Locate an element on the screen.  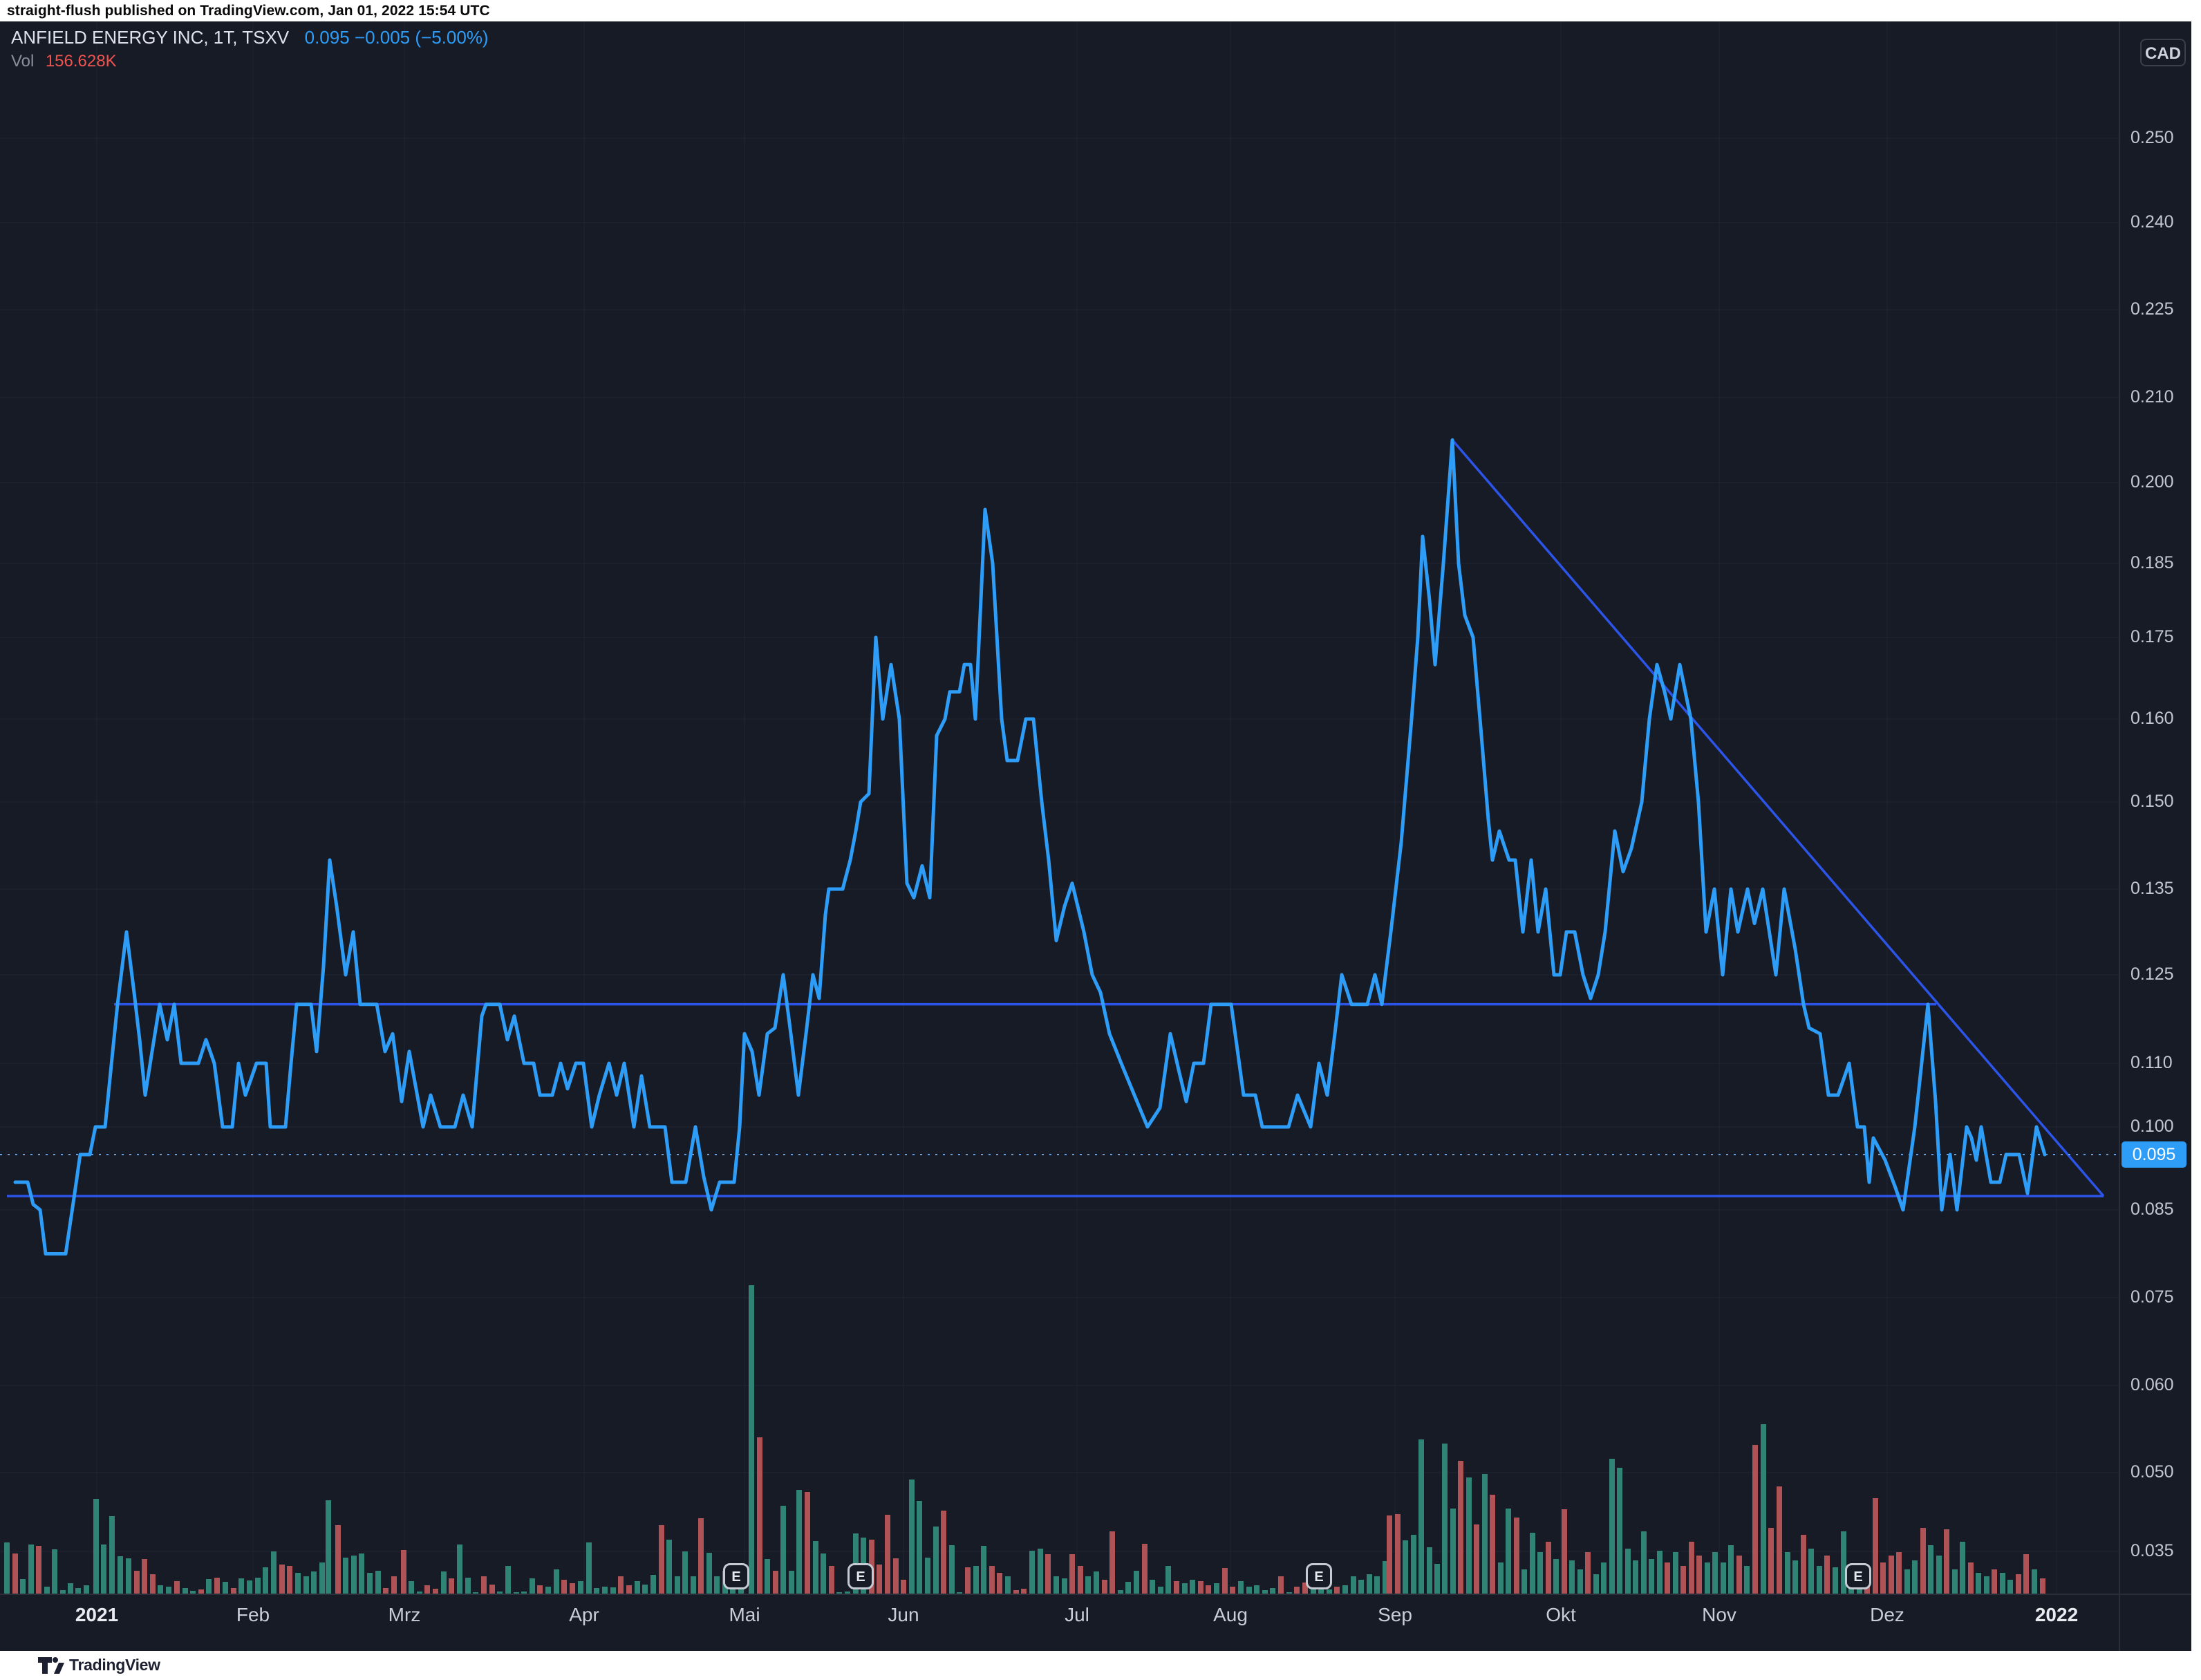
time-axis-year-label: 2022 is located at coordinates (2056, 1614).